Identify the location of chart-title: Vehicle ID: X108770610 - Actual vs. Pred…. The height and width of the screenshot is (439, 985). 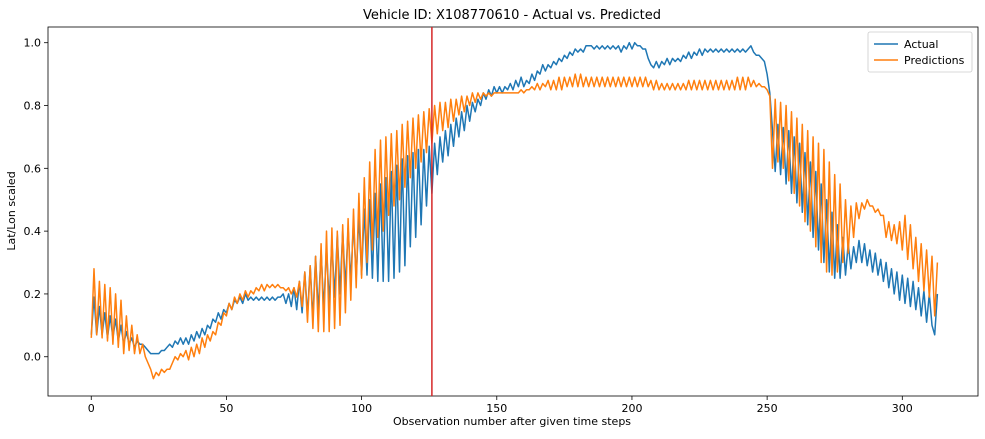
(512, 15).